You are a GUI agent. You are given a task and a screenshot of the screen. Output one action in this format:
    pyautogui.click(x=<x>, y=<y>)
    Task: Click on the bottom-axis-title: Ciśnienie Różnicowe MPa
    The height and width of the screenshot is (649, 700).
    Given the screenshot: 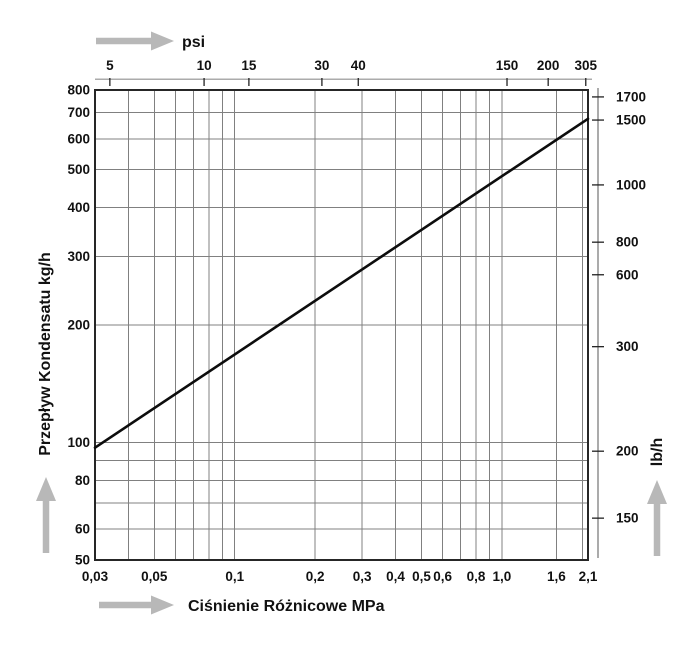 What is the action you would take?
    pyautogui.click(x=286, y=606)
    